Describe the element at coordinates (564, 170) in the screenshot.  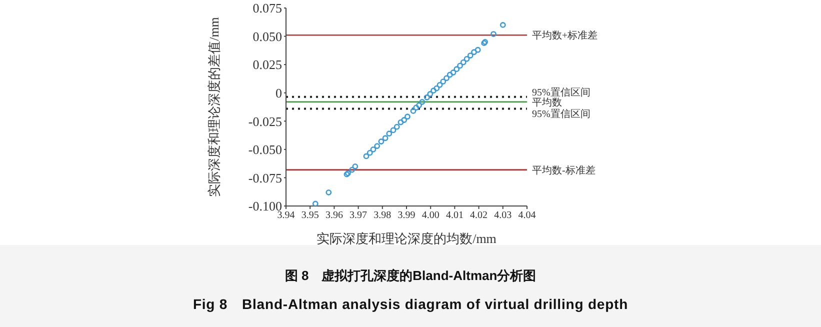
I see `ref-line-label: 平均数-标准差` at that location.